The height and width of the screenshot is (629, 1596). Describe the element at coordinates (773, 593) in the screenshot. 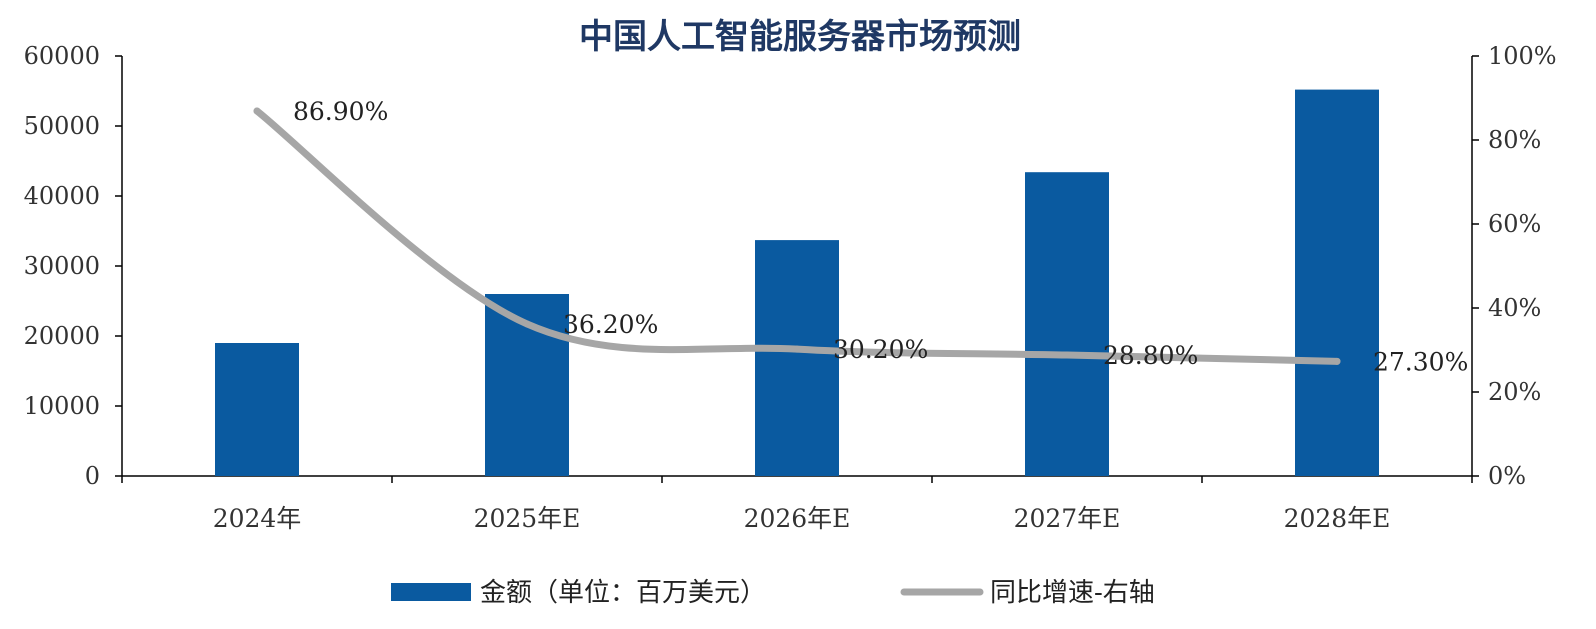

I see `legend: 金额（单位：百万美元） 同比增速-右轴` at that location.